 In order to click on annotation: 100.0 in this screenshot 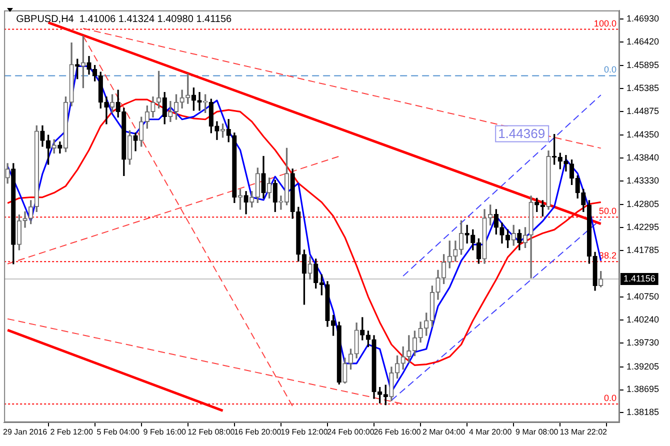, I will do `click(605, 23)`.